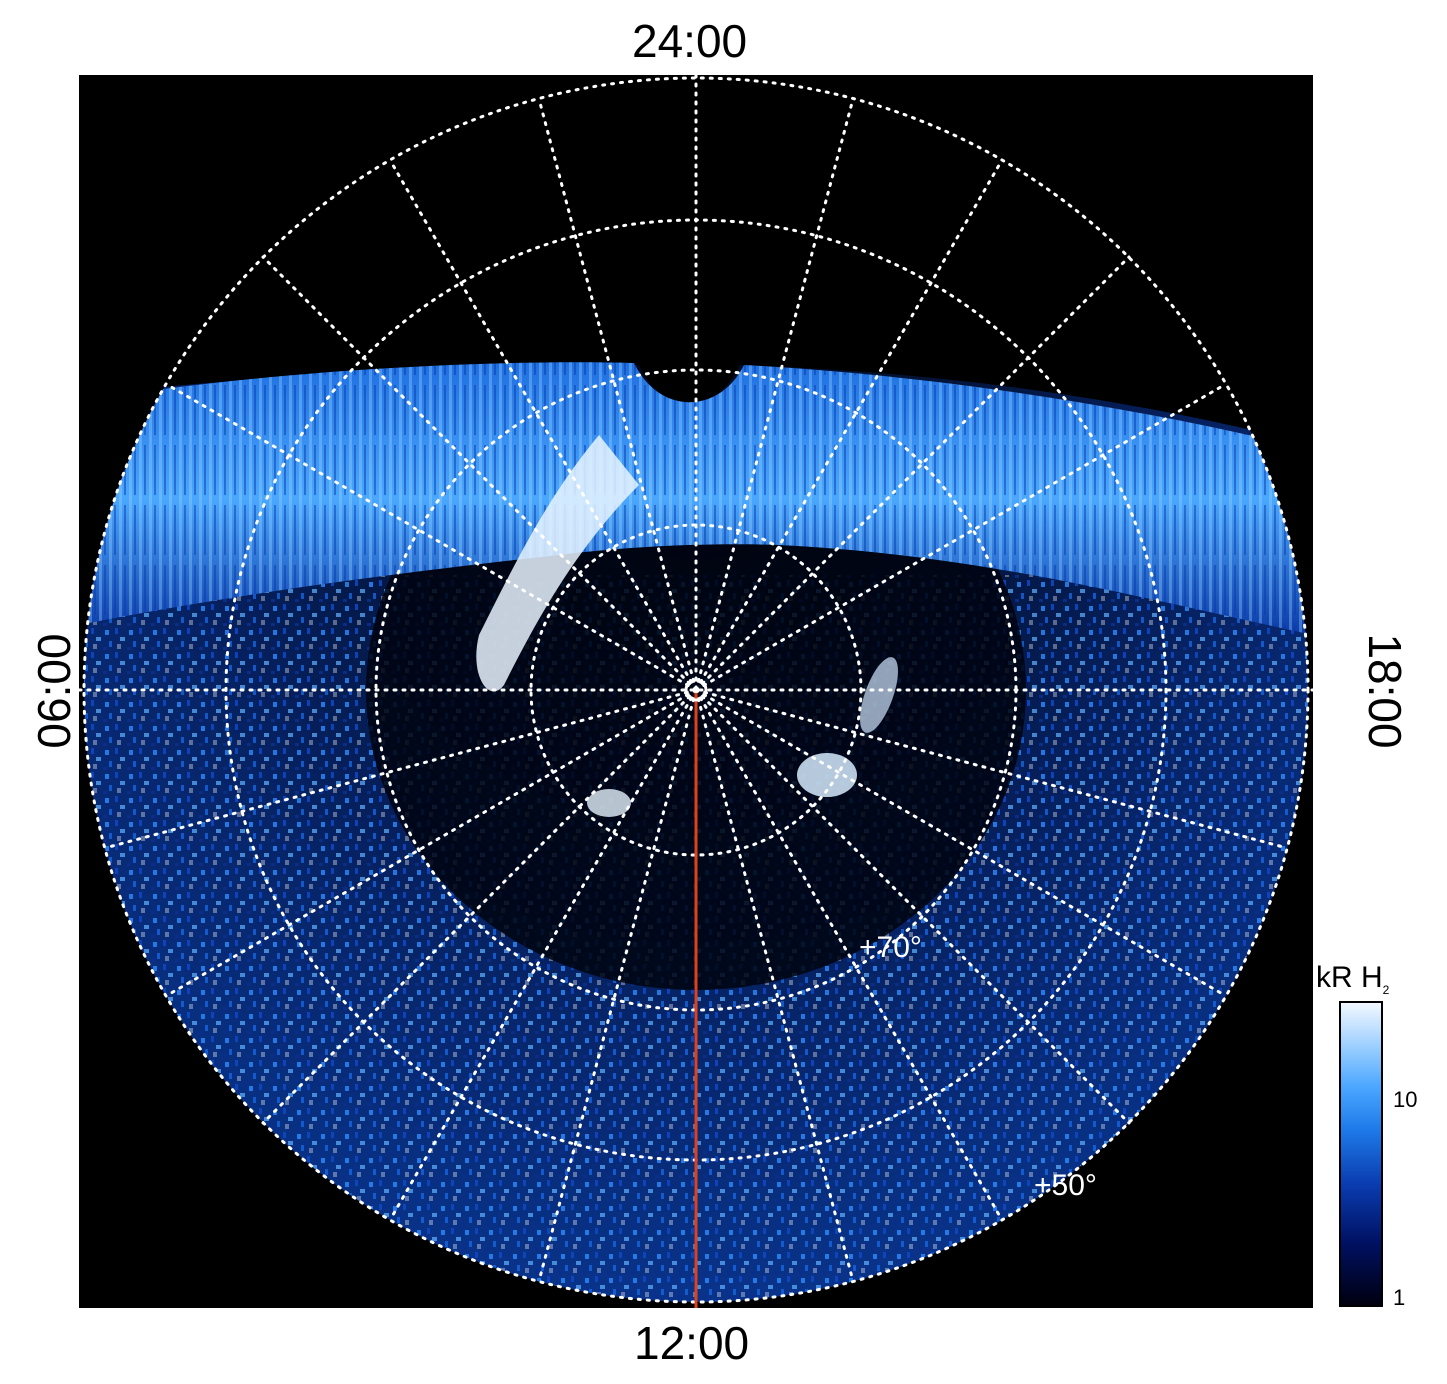  What do you see at coordinates (1353, 979) in the screenshot?
I see `colorbar-title: kR H2` at bounding box center [1353, 979].